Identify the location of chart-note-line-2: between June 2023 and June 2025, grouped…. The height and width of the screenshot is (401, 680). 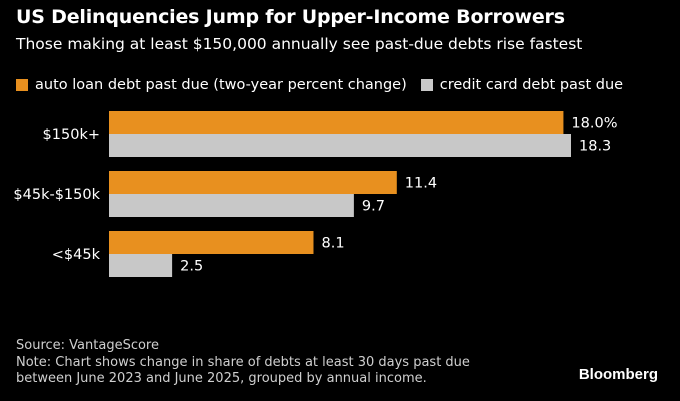
(221, 378).